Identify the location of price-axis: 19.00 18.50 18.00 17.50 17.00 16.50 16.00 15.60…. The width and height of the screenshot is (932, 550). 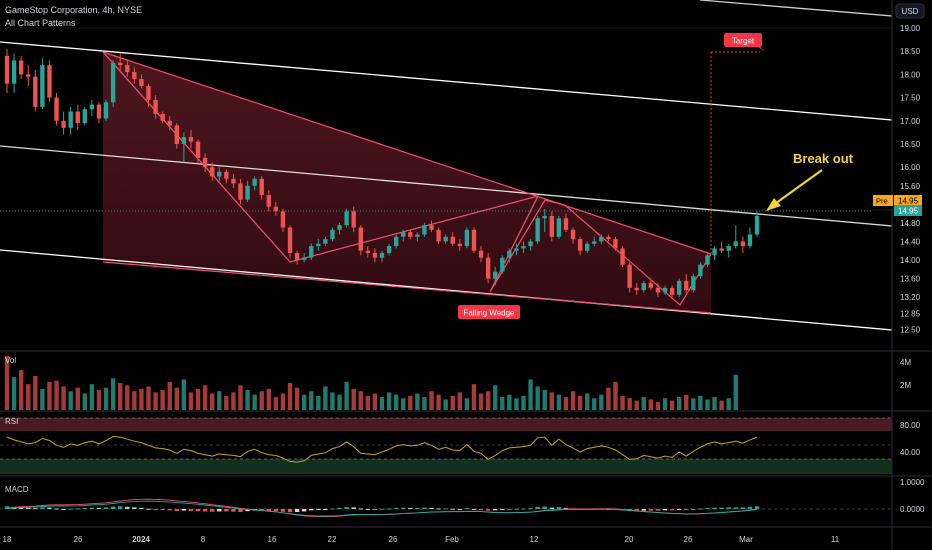
(910, 179).